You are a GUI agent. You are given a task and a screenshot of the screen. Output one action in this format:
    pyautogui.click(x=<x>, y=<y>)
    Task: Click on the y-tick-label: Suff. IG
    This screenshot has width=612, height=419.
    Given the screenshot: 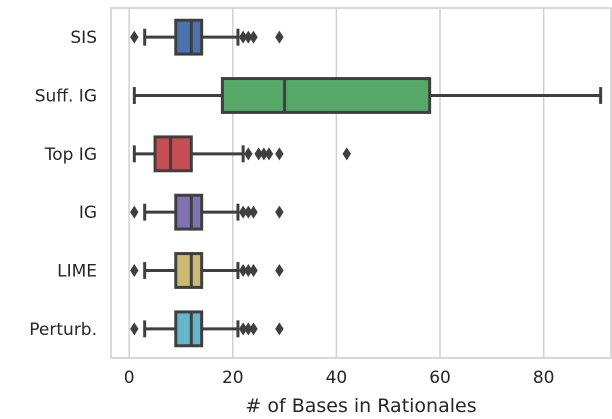 What is the action you would take?
    pyautogui.click(x=66, y=97)
    